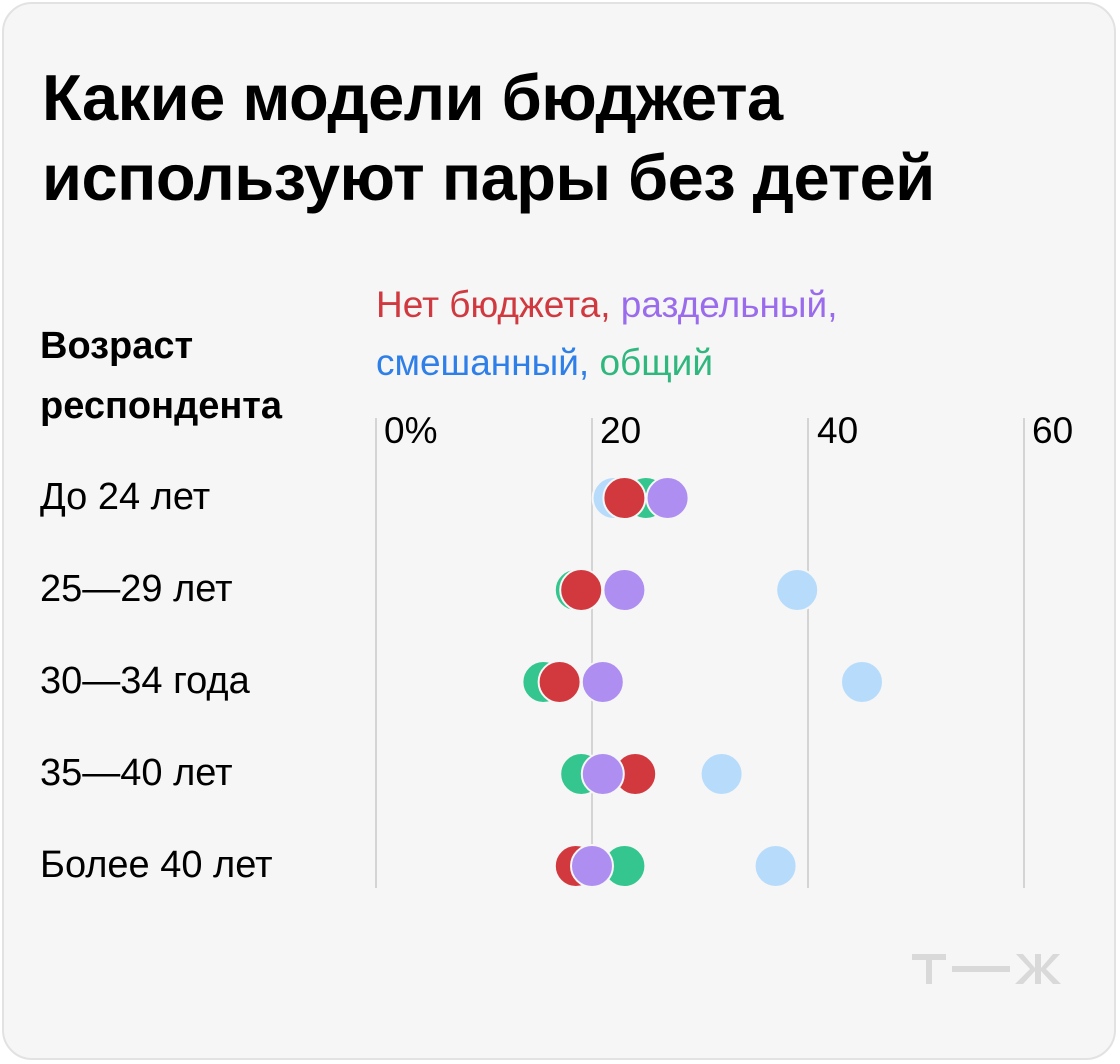 The image size is (1120, 1064). I want to click on legend-item-mixed: смешанный,, so click(483, 362).